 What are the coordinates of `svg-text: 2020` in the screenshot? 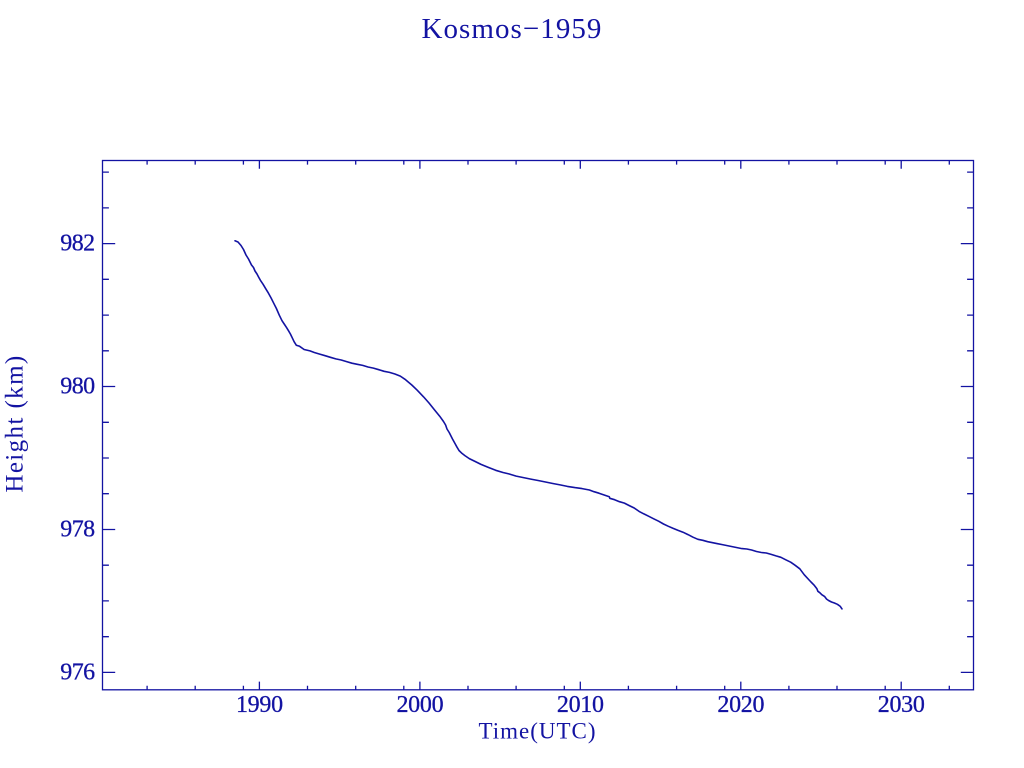 It's located at (740, 705).